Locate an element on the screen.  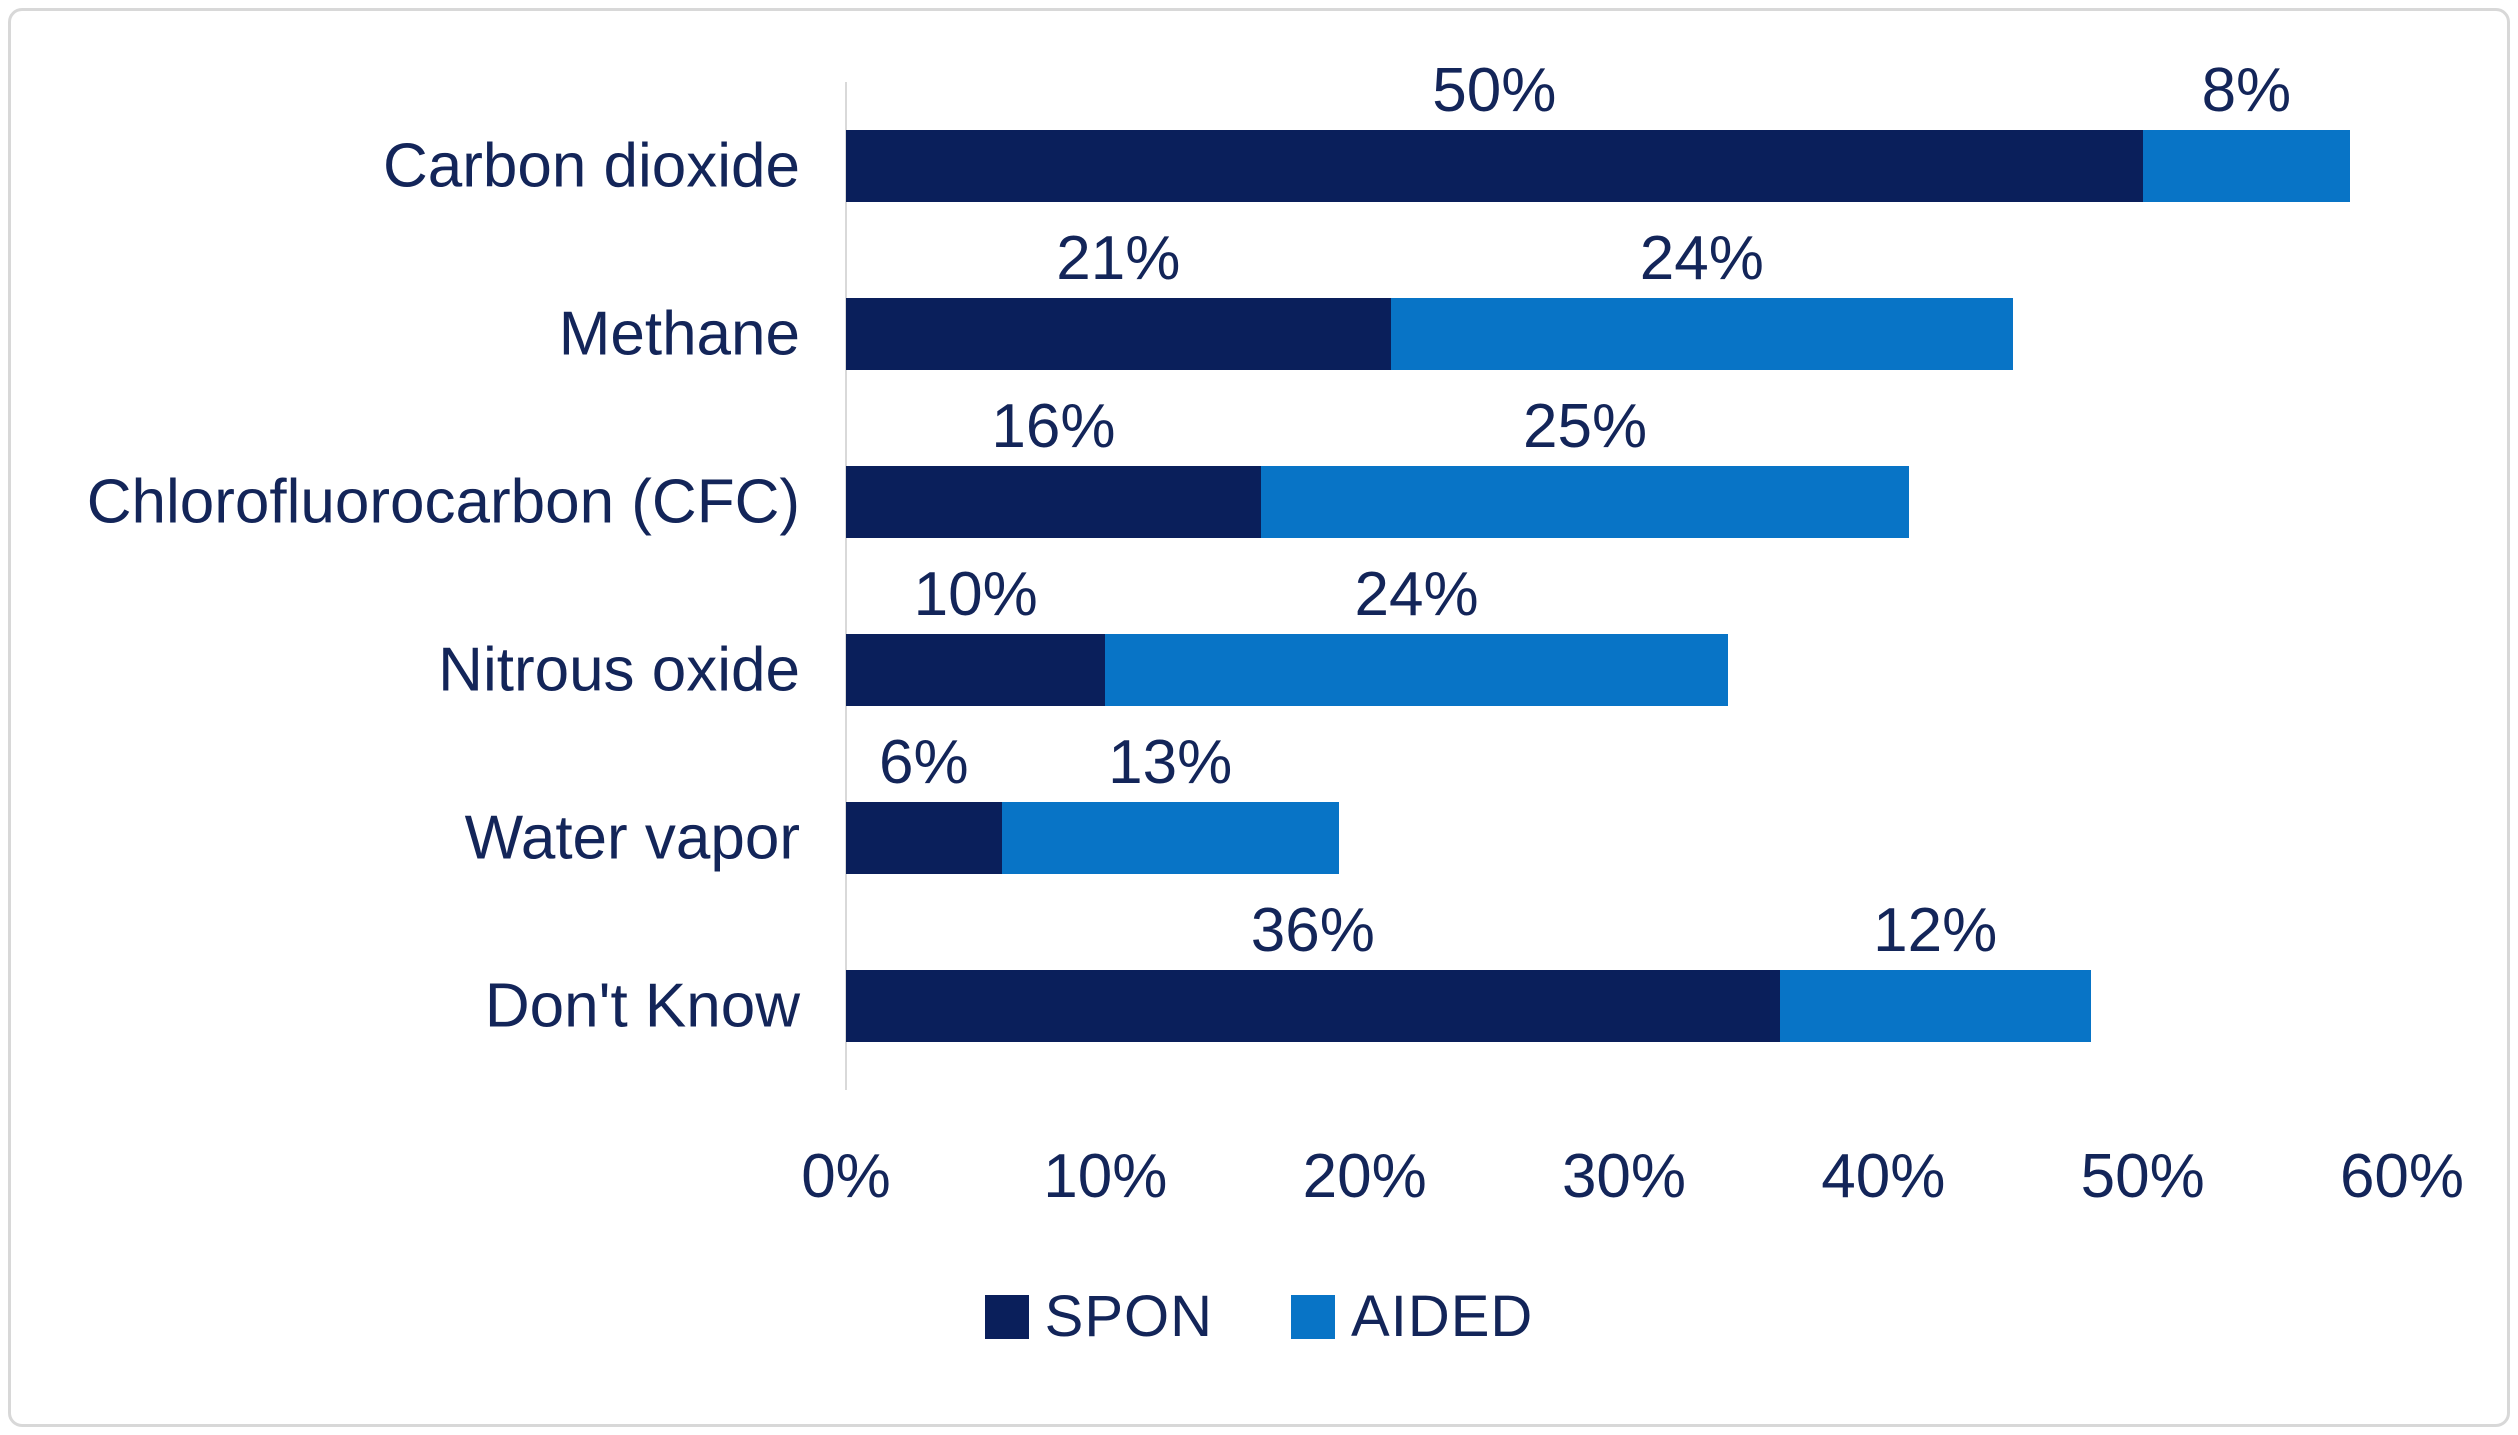
data-label-spon: 21% is located at coordinates (1118, 258).